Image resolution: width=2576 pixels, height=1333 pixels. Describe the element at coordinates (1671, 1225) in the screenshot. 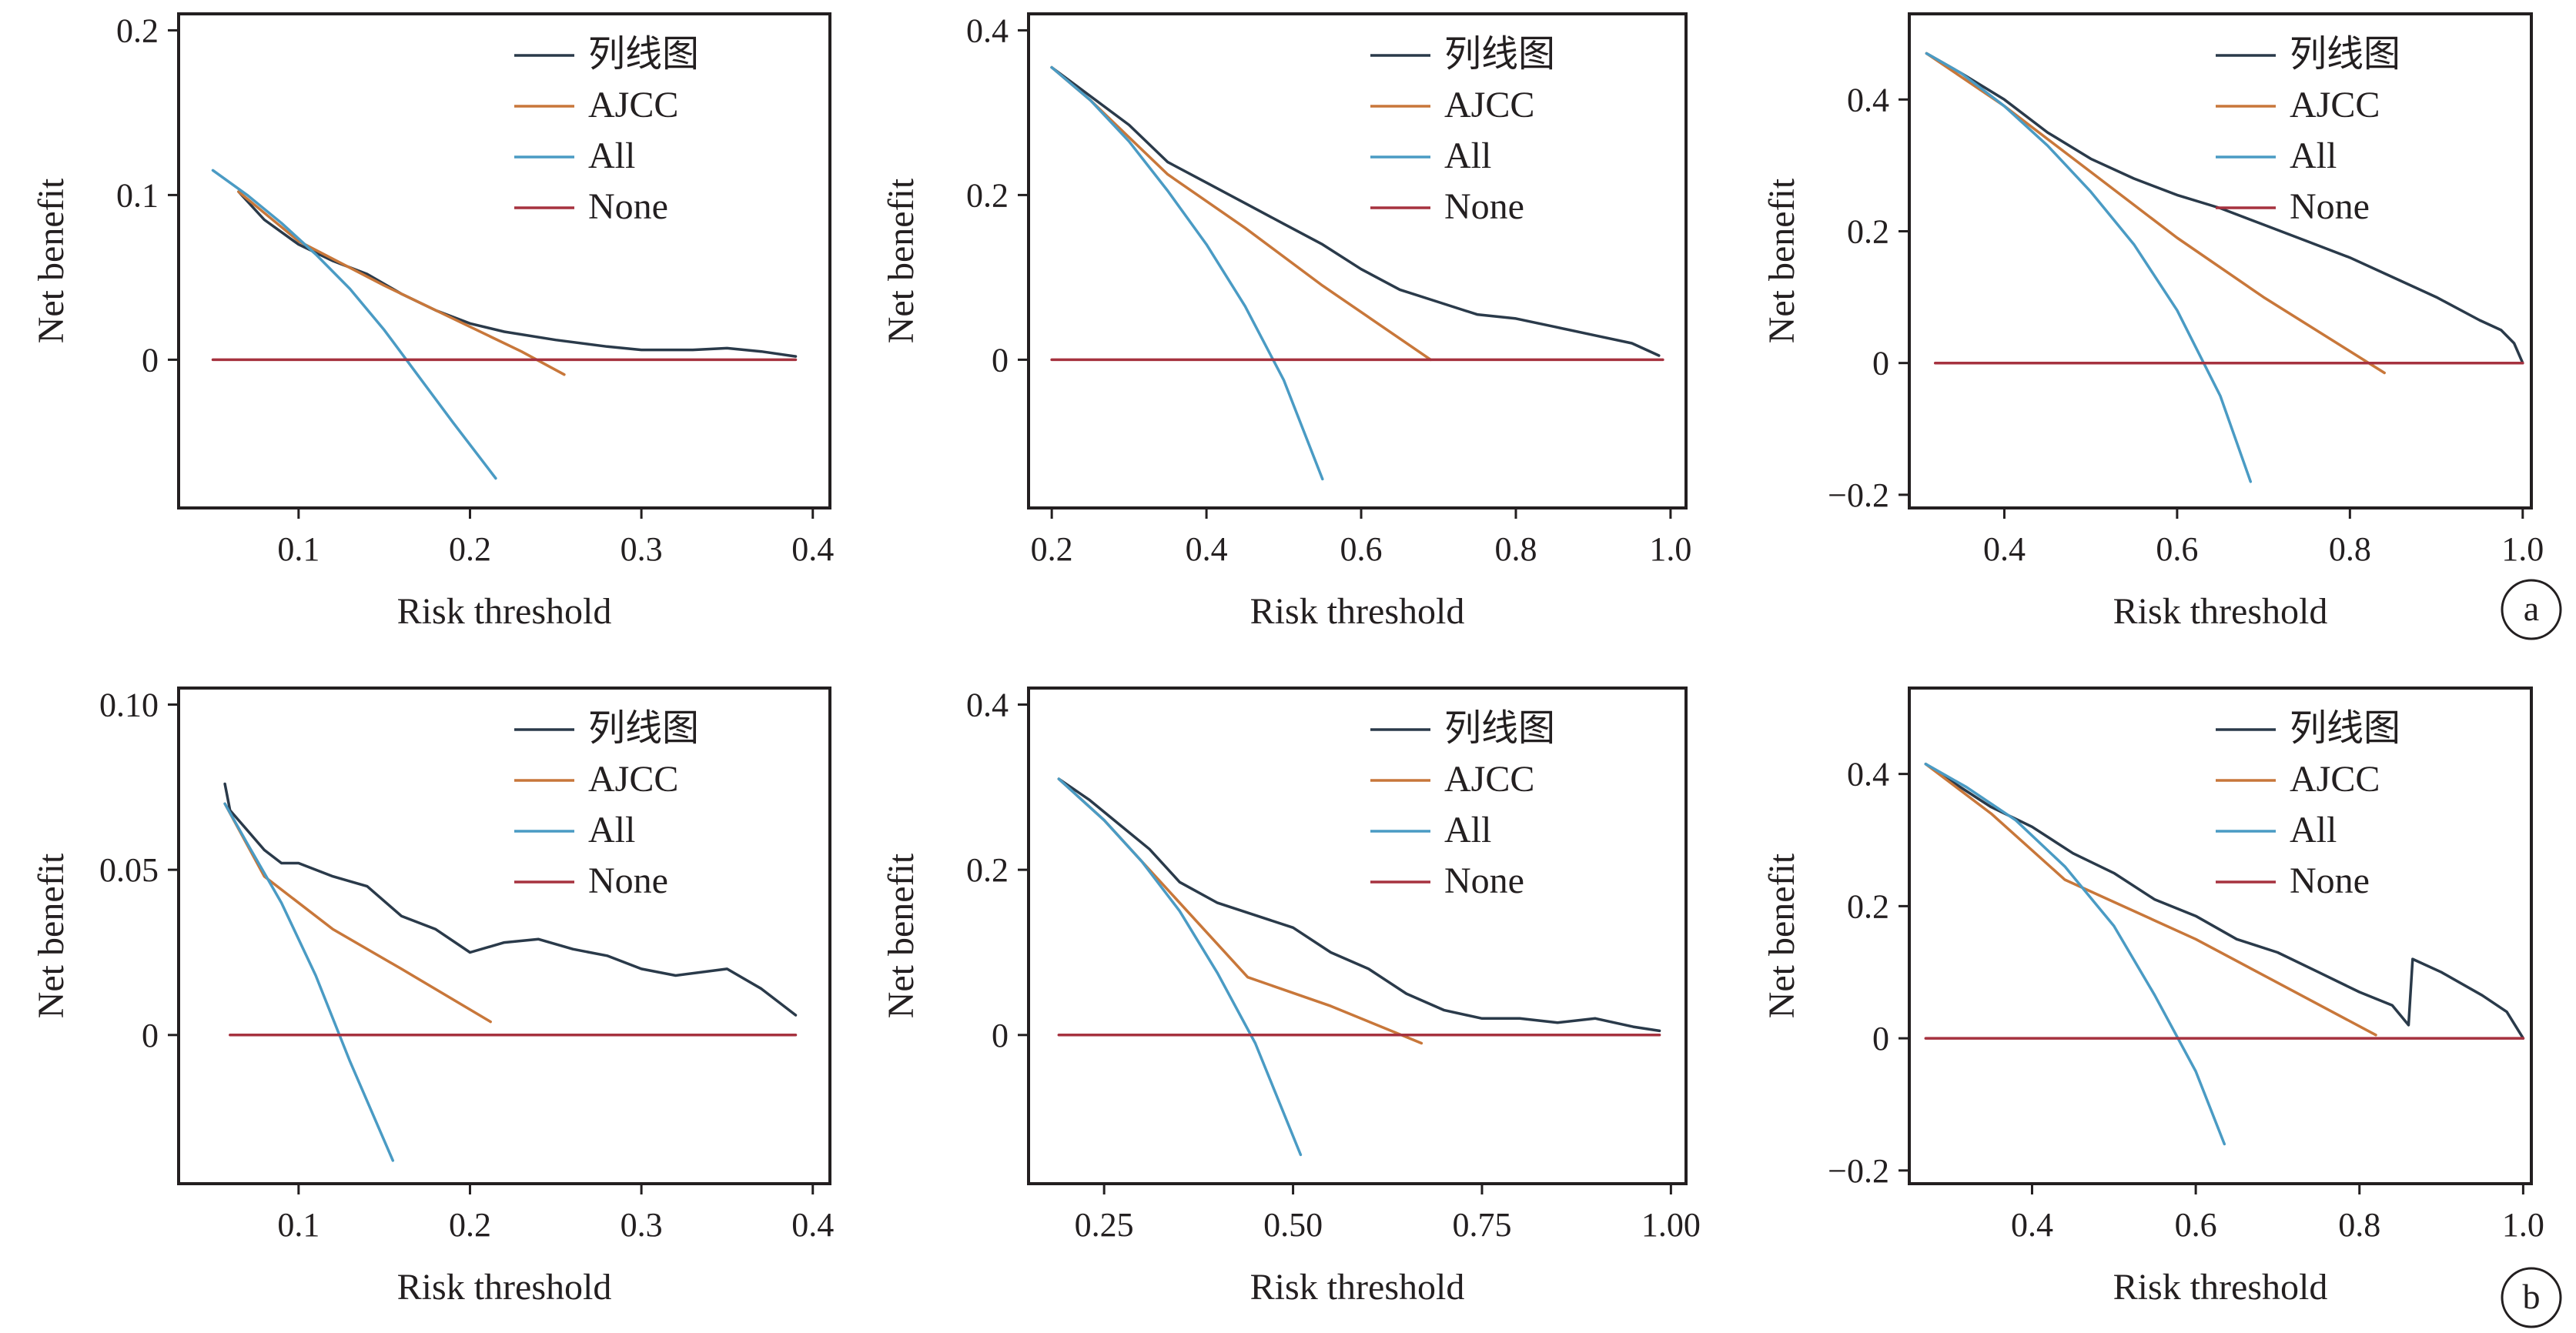

I see `x-tick-label: 1.00` at that location.